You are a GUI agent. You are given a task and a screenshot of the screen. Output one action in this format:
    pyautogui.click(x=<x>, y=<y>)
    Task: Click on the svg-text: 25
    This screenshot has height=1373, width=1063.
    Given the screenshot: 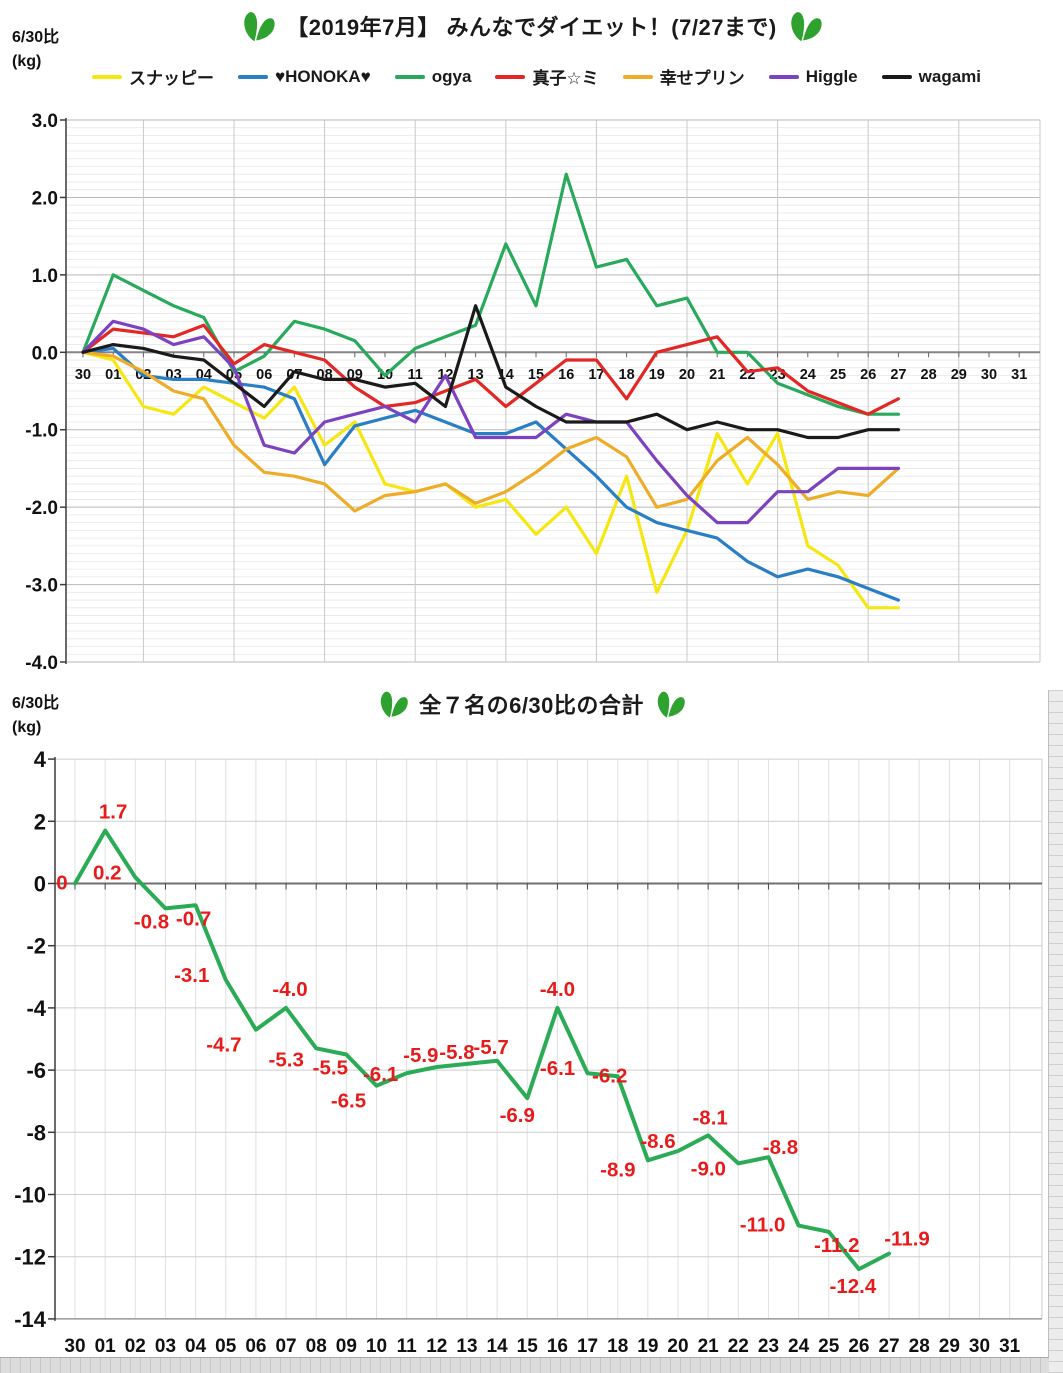 What is the action you would take?
    pyautogui.click(x=829, y=1346)
    